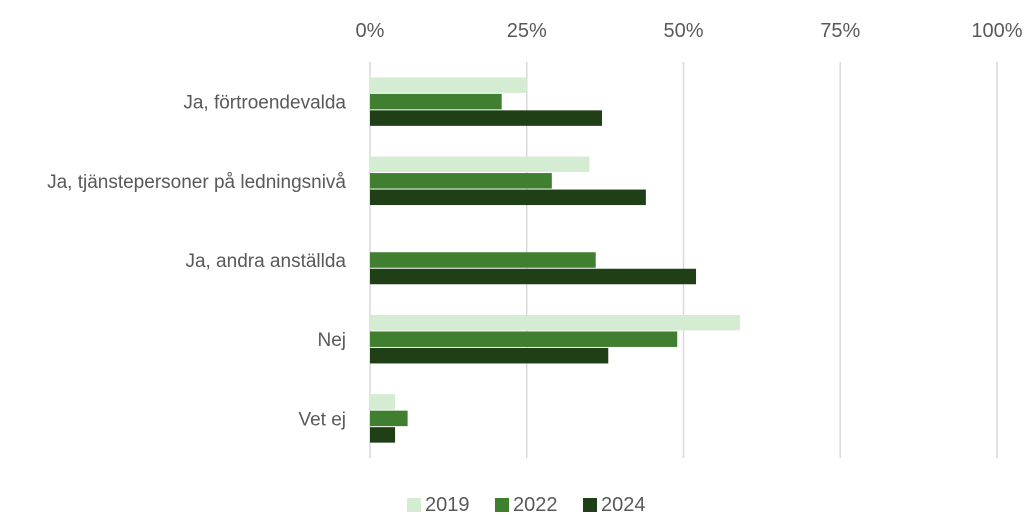 The height and width of the screenshot is (515, 1027). What do you see at coordinates (370, 31) in the screenshot?
I see `x-tick-label: 0%` at bounding box center [370, 31].